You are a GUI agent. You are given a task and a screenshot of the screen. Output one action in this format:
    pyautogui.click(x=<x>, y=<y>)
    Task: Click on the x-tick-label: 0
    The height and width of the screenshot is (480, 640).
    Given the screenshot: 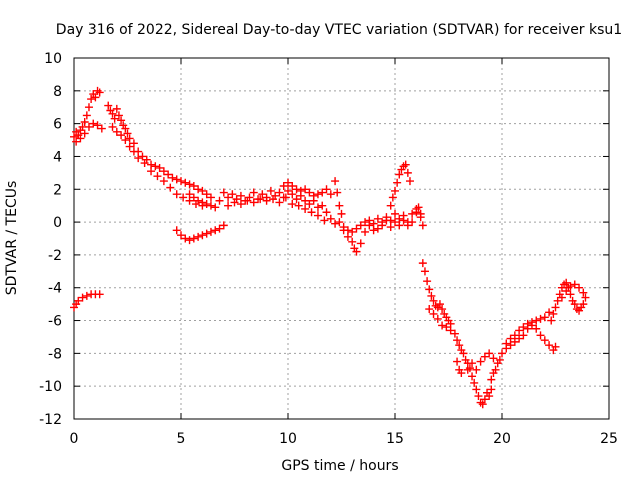 What is the action you would take?
    pyautogui.click(x=74, y=439)
    